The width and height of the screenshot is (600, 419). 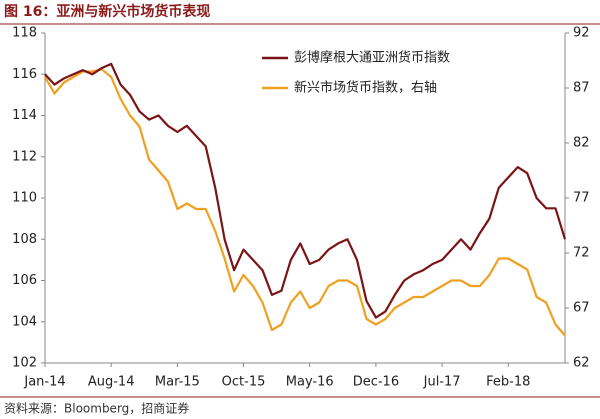 What do you see at coordinates (24, 280) in the screenshot?
I see `y-tick-label: 106` at bounding box center [24, 280].